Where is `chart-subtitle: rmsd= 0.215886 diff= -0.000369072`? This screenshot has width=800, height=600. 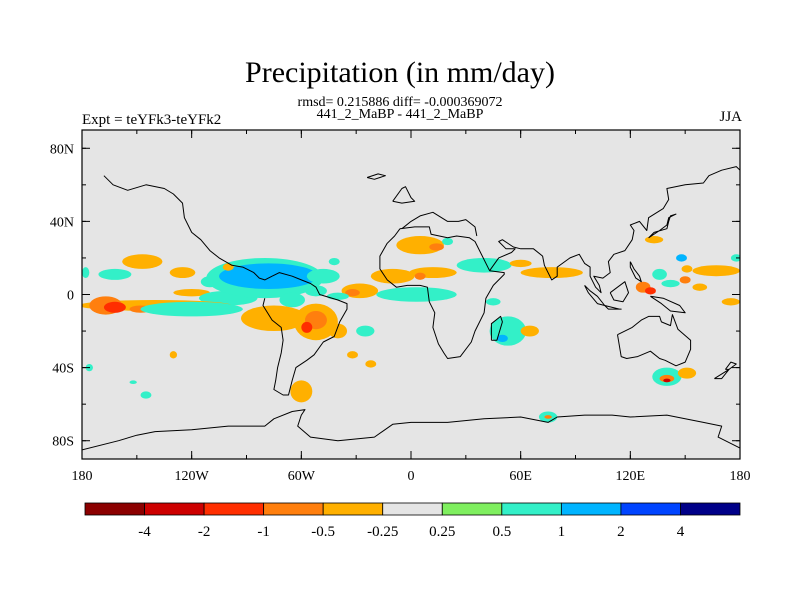
chart-subtitle: rmsd= 0.215886 diff= -0.000369072 is located at coordinates (400, 102).